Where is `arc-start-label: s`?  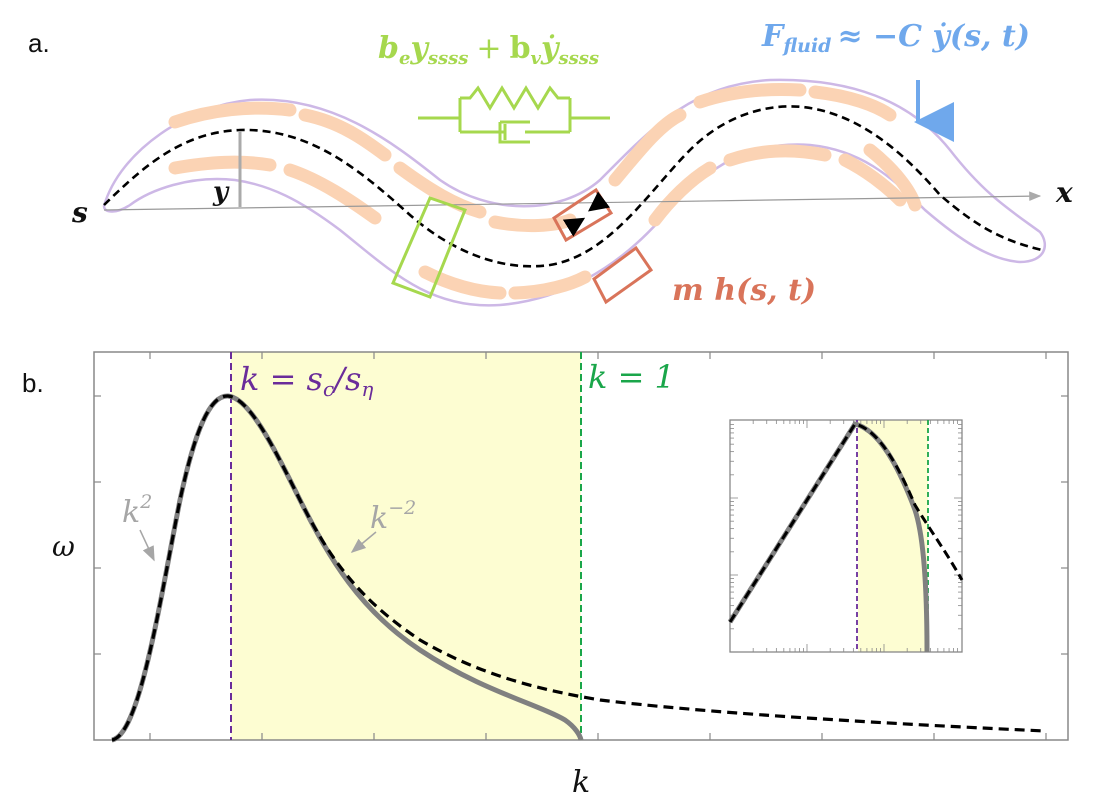 arc-start-label: s is located at coordinates (79, 212).